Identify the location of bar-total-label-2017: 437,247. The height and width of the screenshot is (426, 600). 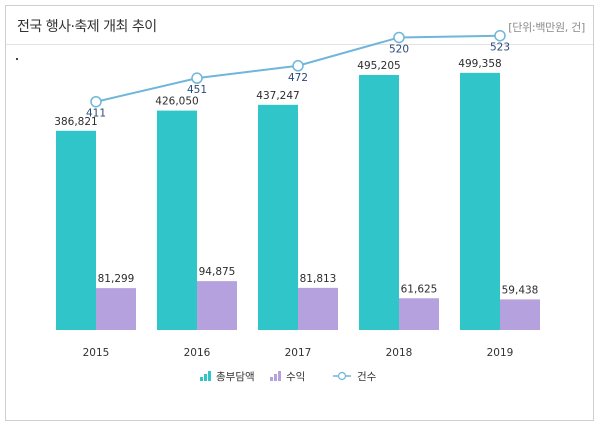
(277, 96).